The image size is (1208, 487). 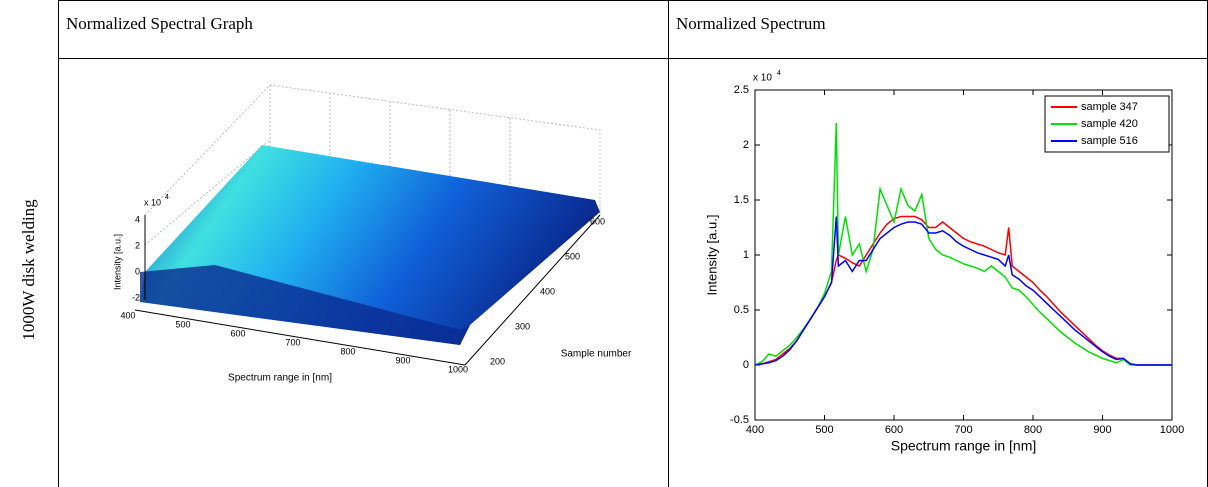 What do you see at coordinates (741, 90) in the screenshot?
I see `y-tick-label: 2.5` at bounding box center [741, 90].